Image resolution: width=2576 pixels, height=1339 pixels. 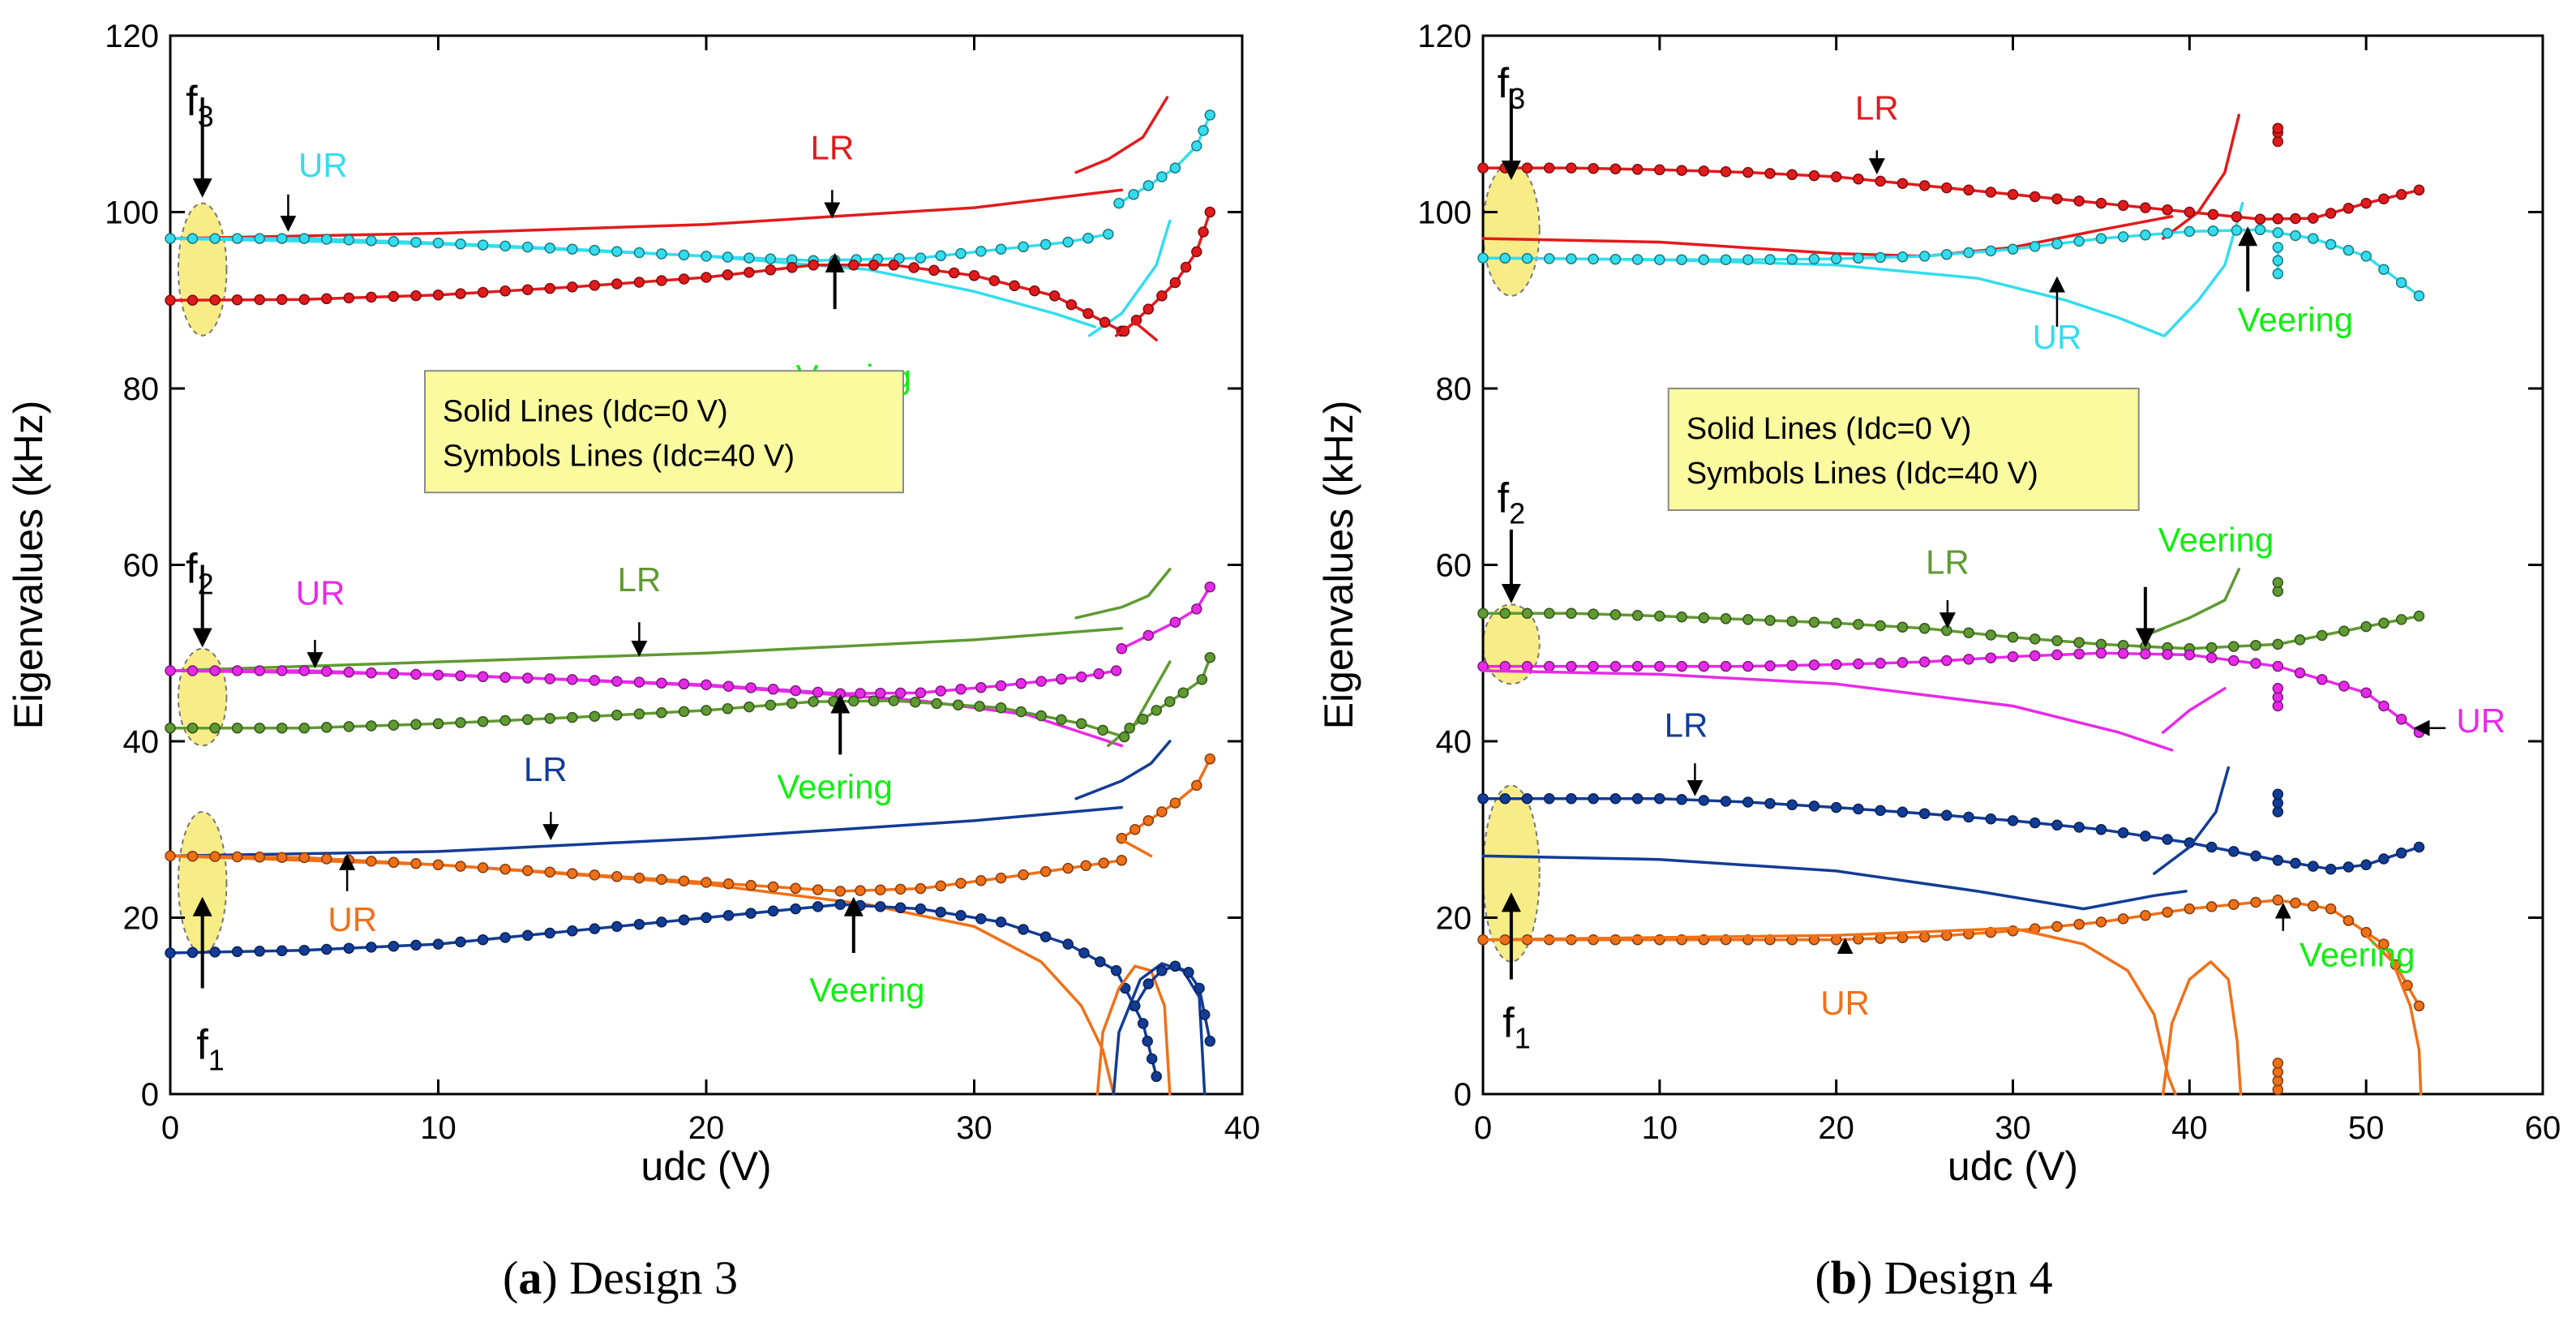 What do you see at coordinates (653, 1277) in the screenshot?
I see `caption-text: Design 3` at bounding box center [653, 1277].